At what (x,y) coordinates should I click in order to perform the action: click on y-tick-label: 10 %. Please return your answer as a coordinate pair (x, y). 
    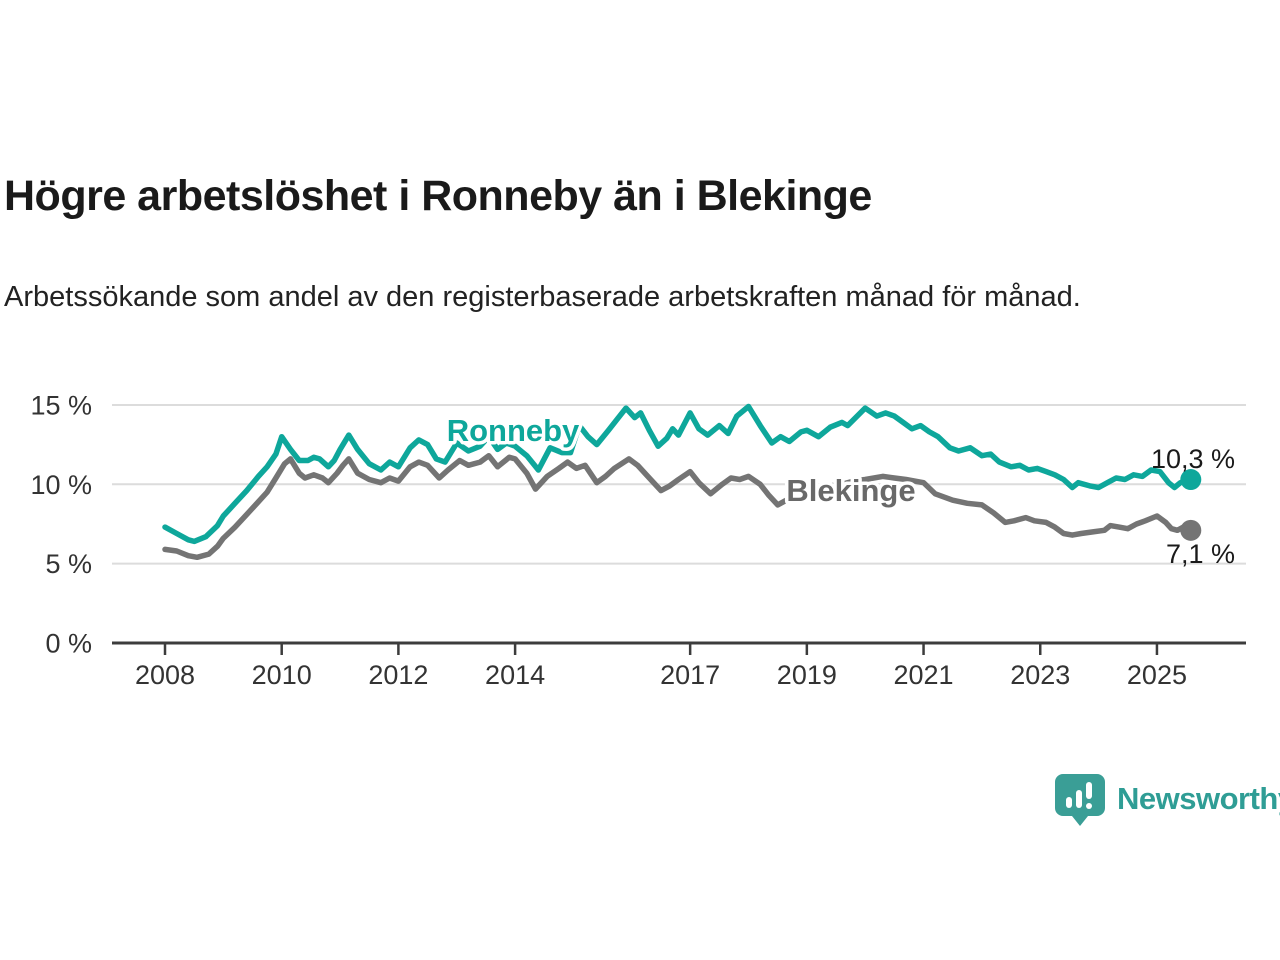
    Looking at the image, I should click on (61, 485).